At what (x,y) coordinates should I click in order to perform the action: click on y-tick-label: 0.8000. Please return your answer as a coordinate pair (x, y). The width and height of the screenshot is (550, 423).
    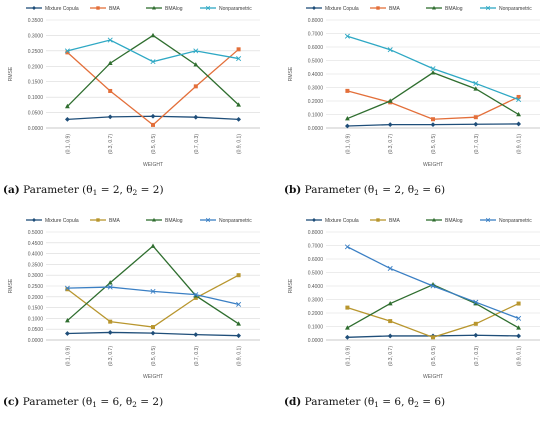
    Looking at the image, I should click on (316, 233).